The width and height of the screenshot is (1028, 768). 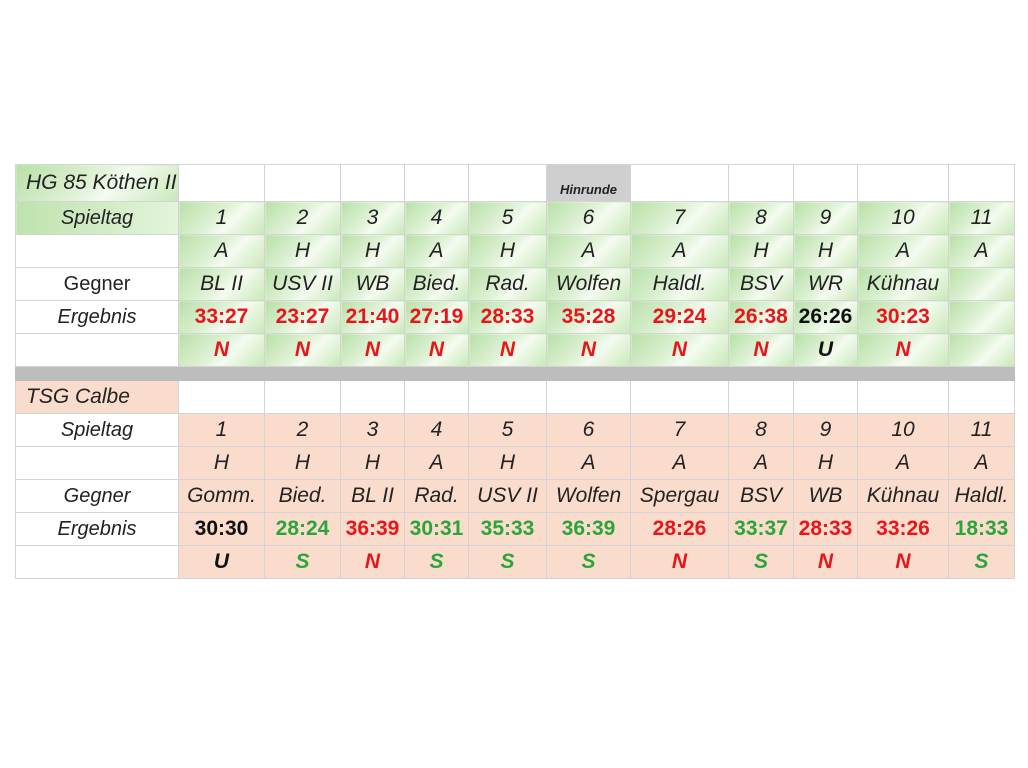 I want to click on team1-venue-9: H, so click(x=825, y=251).